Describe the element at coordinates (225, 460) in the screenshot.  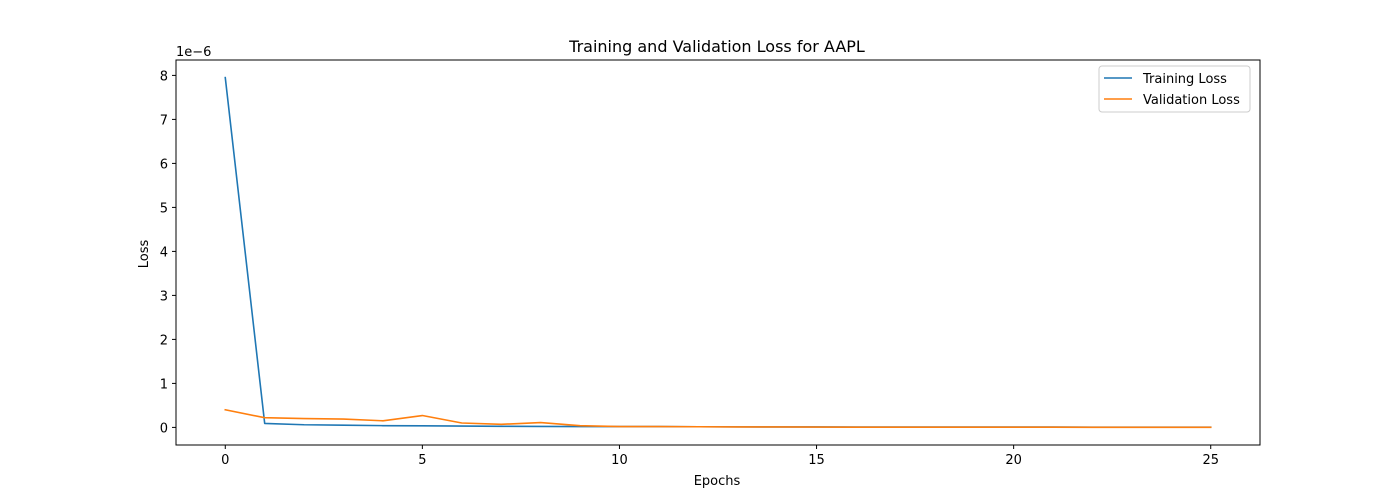
I see `x-tick-label: 0` at that location.